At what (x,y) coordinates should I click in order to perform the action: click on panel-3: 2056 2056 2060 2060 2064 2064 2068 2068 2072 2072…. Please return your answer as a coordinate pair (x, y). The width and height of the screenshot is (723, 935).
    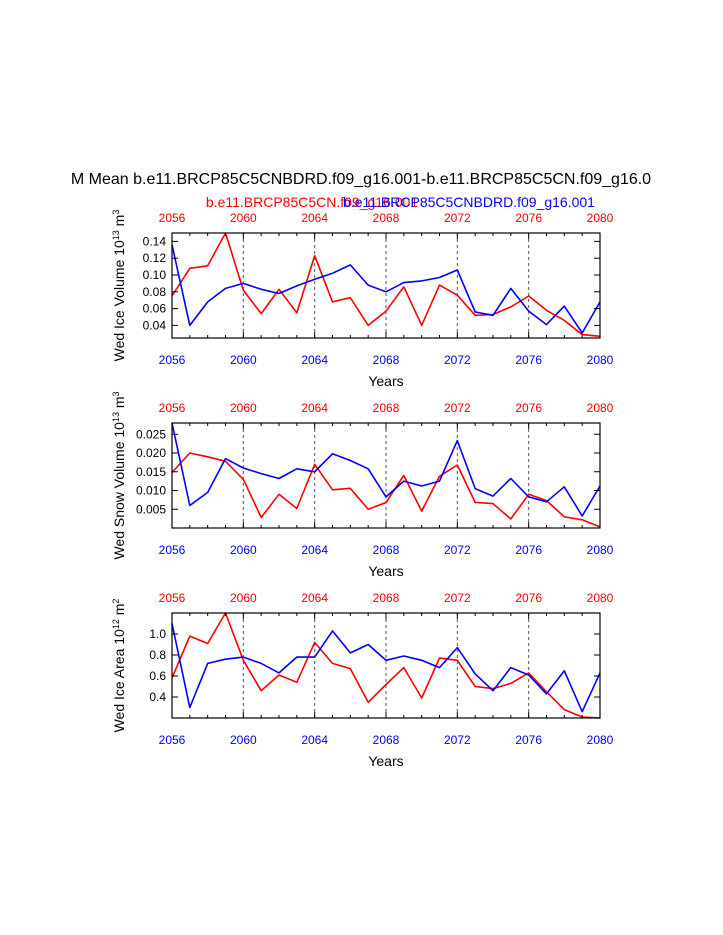
    Looking at the image, I should click on (362, 680).